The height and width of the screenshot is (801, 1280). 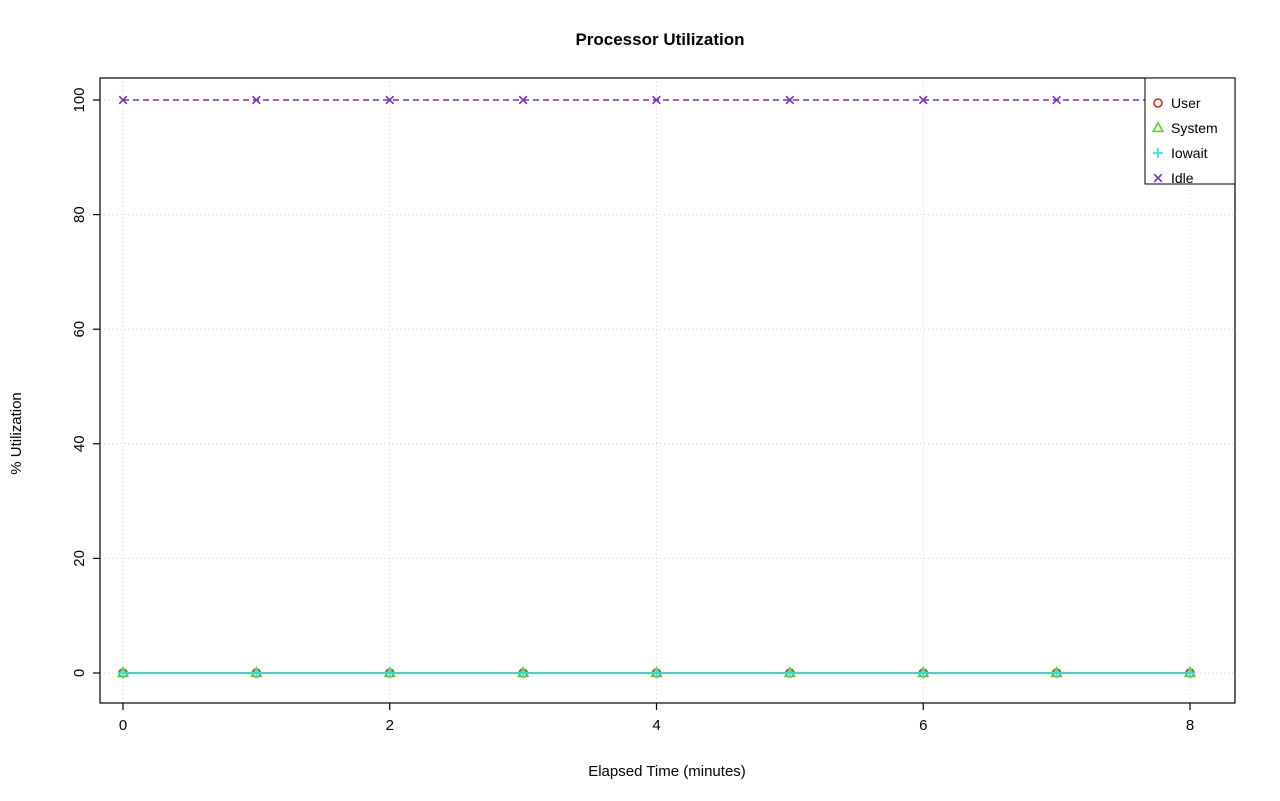 What do you see at coordinates (656, 673) in the screenshot?
I see `series-iowait` at bounding box center [656, 673].